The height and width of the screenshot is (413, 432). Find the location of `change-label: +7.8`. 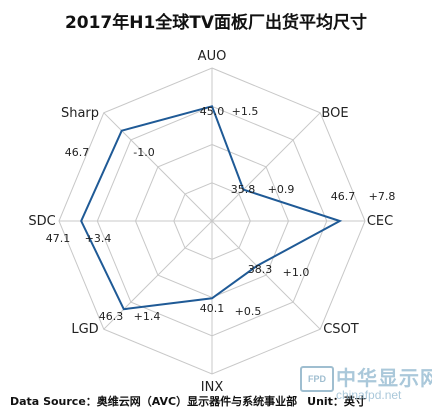

change-label: +7.8 is located at coordinates (382, 196).